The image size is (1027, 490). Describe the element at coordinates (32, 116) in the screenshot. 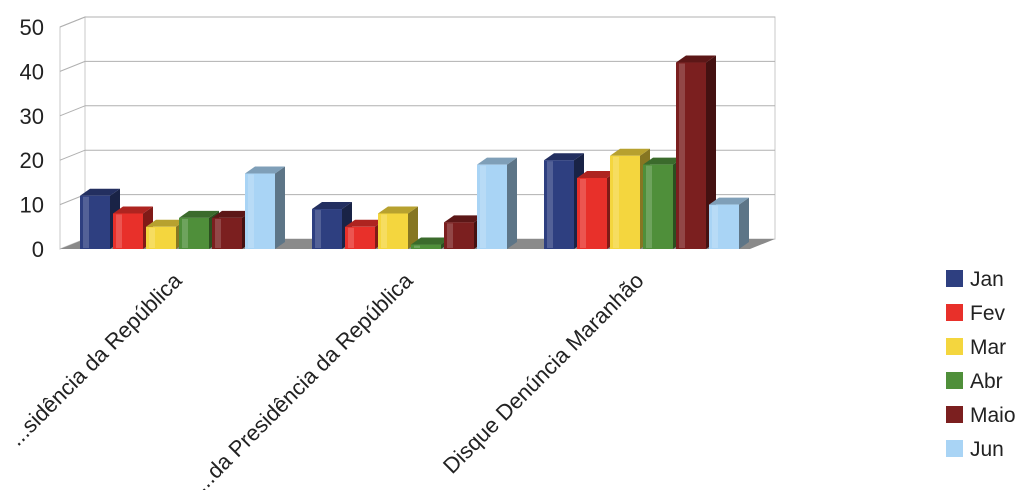

I see `y-tick-label: 30` at that location.